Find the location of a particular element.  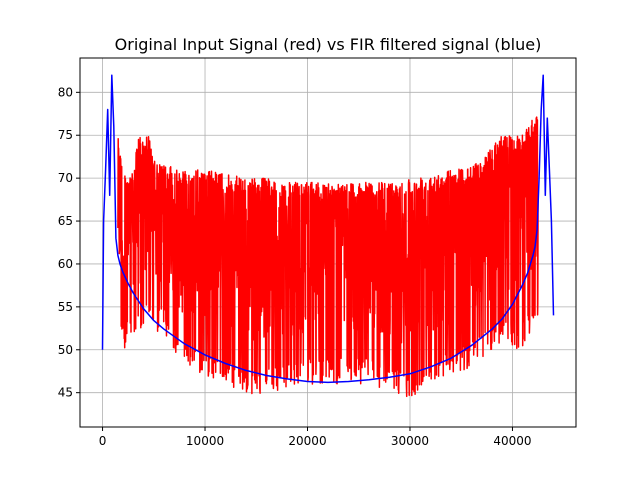

y-tick-label: 50 is located at coordinates (65, 350).